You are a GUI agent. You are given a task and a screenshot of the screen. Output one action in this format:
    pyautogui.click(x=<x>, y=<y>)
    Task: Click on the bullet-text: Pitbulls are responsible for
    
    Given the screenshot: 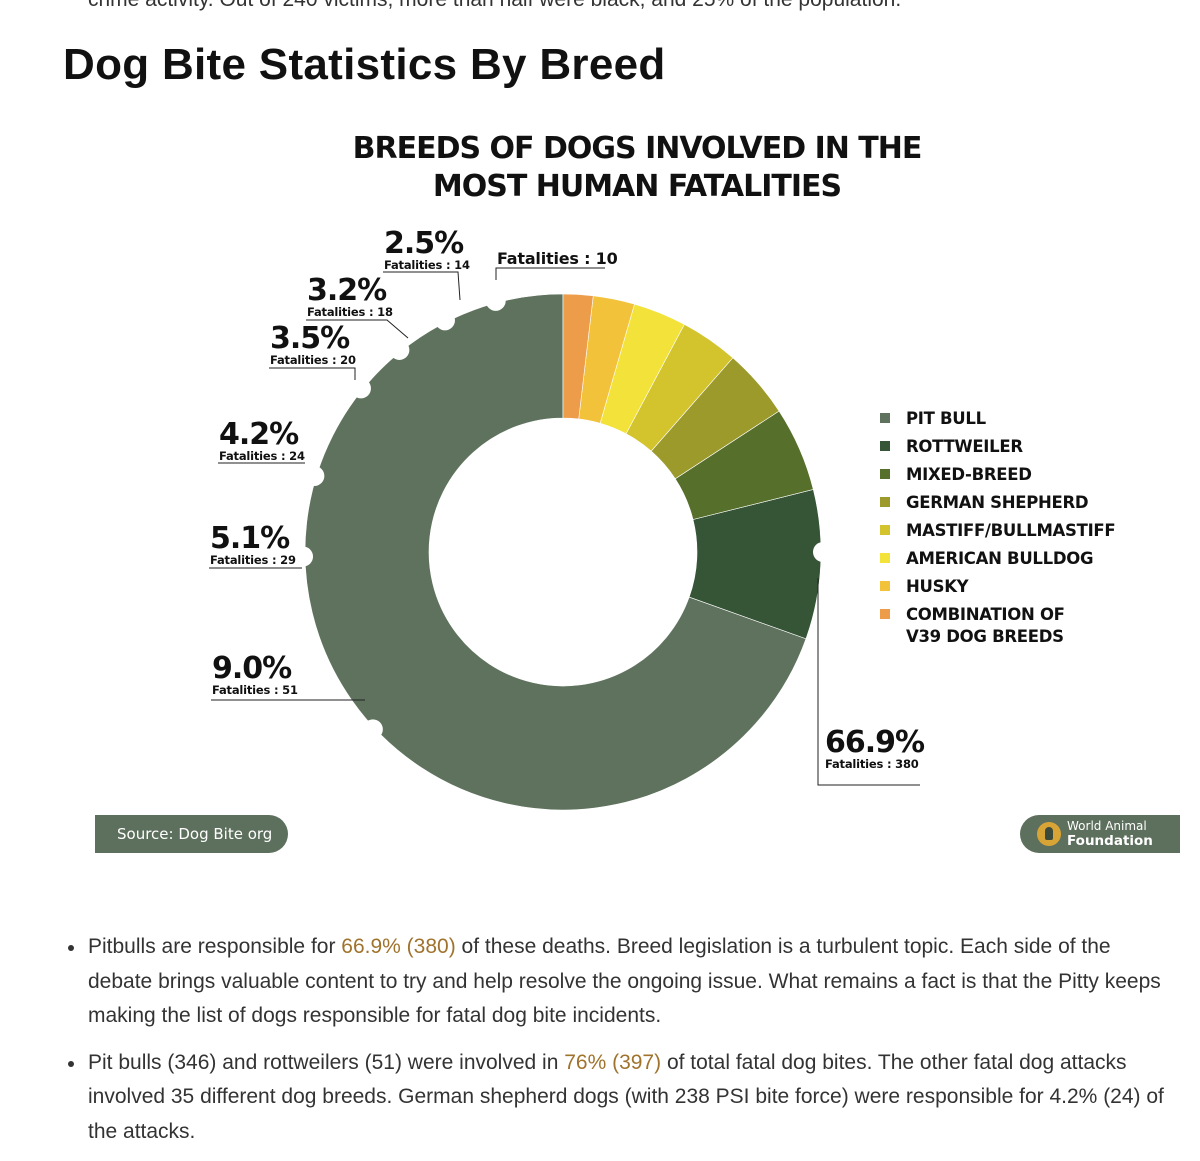 What is the action you would take?
    pyautogui.click(x=215, y=946)
    